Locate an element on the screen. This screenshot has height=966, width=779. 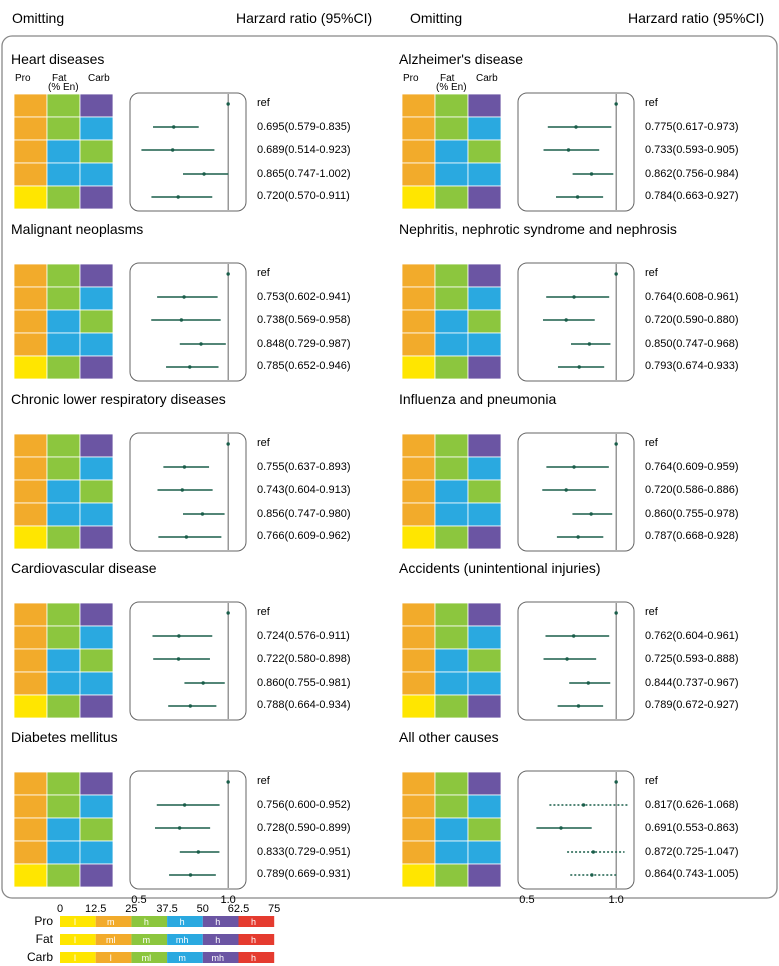
axis-tick-label: 1.0 is located at coordinates (616, 900).